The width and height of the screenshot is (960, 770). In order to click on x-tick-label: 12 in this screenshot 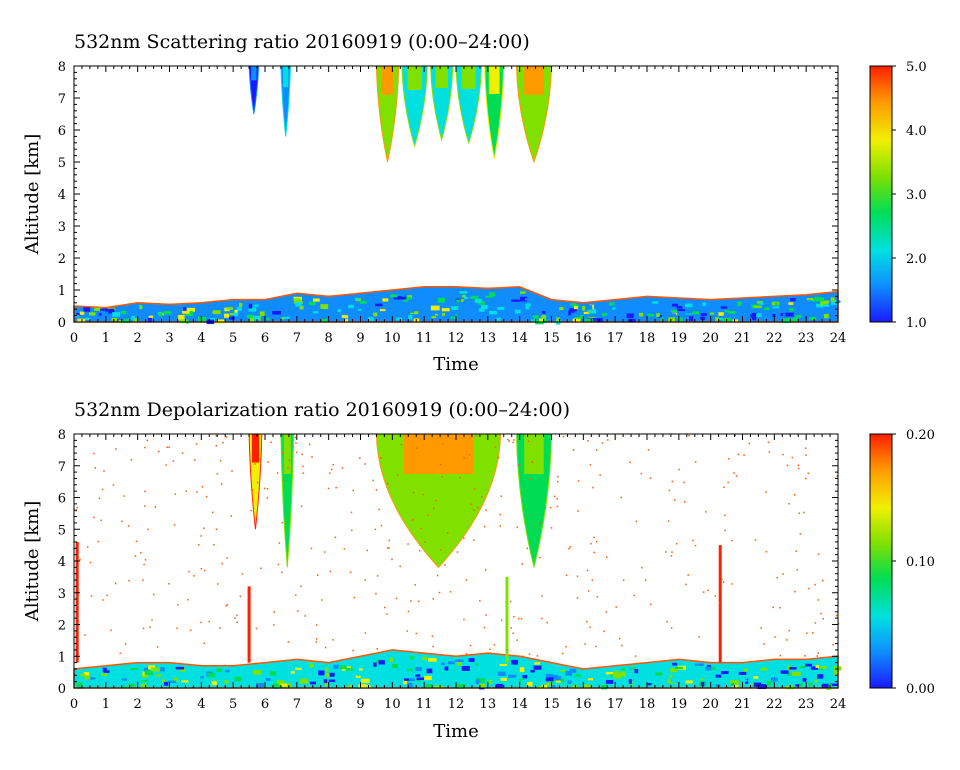, I will do `click(456, 704)`.